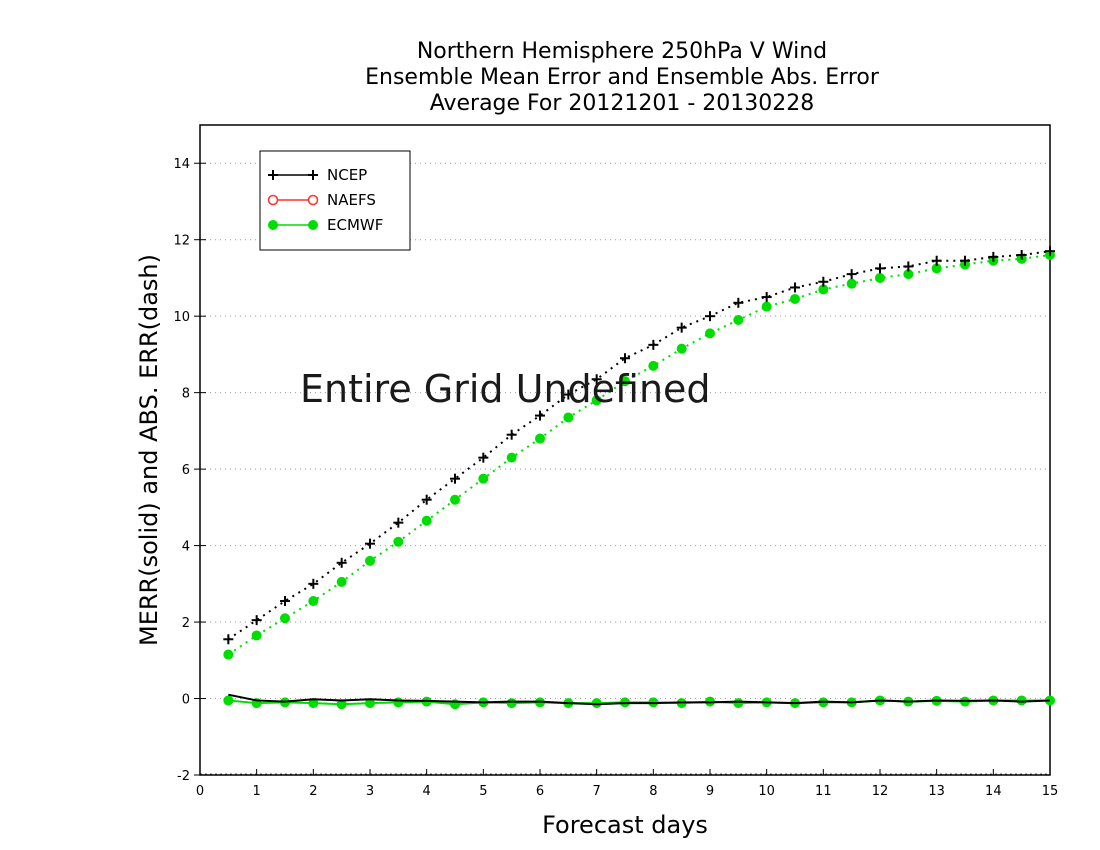 The width and height of the screenshot is (1100, 850). What do you see at coordinates (183, 776) in the screenshot?
I see `y-tick-label: -2` at bounding box center [183, 776].